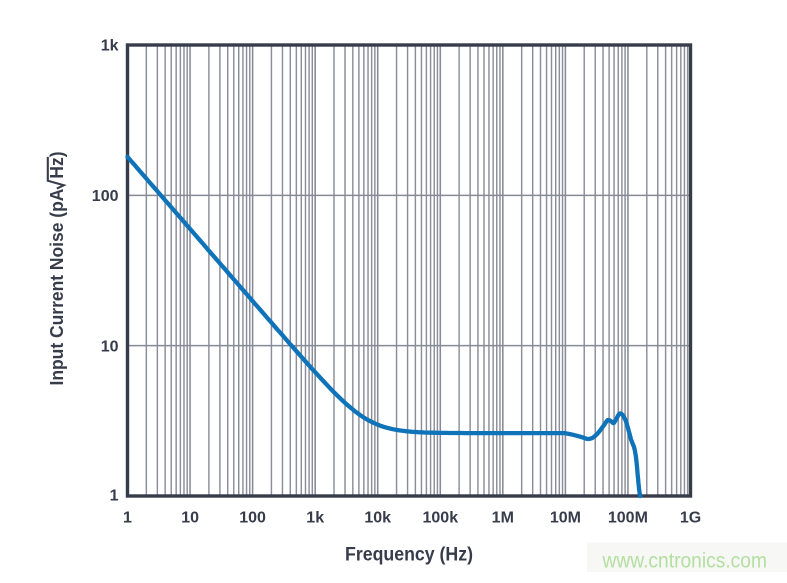  Describe the element at coordinates (57, 167) in the screenshot. I see `svg-text: Hz` at that location.